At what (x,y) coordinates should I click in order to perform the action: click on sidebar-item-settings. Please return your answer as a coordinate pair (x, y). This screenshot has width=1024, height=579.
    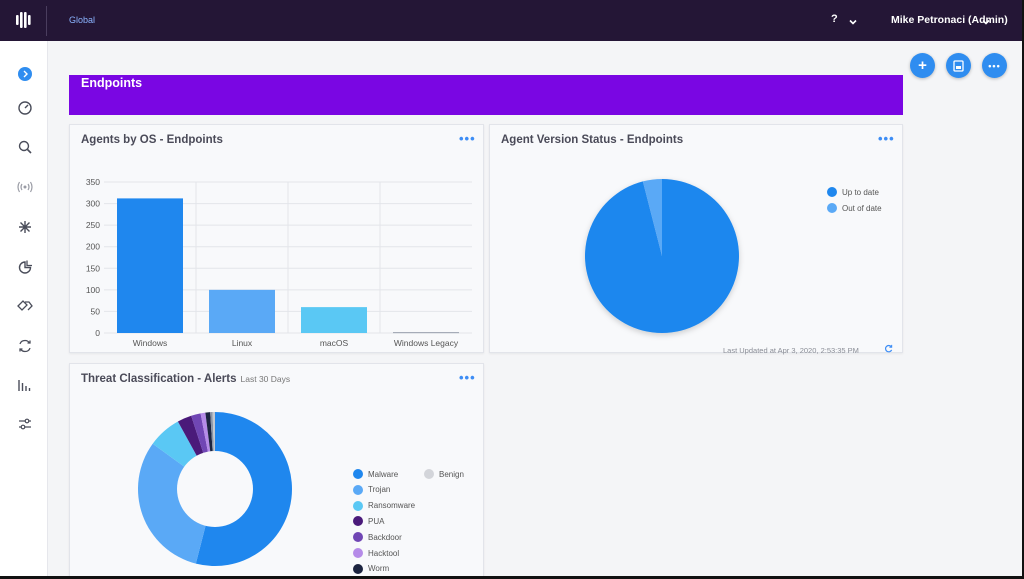
    Looking at the image, I should click on (25, 424).